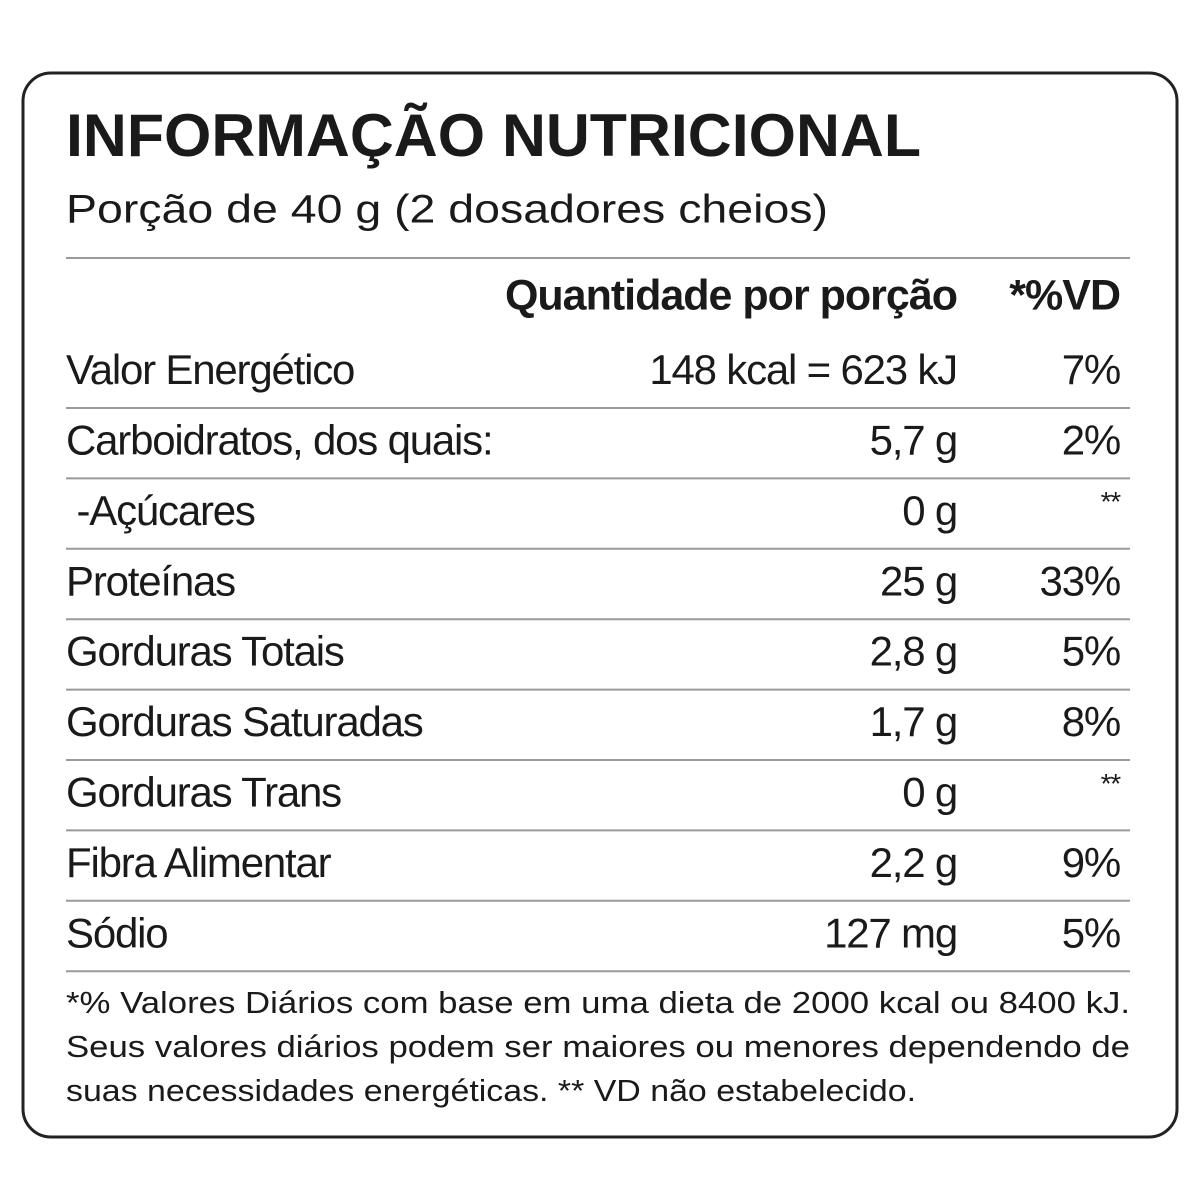  I want to click on nutrient-name: Carboidratos, dos quais:, so click(279, 439).